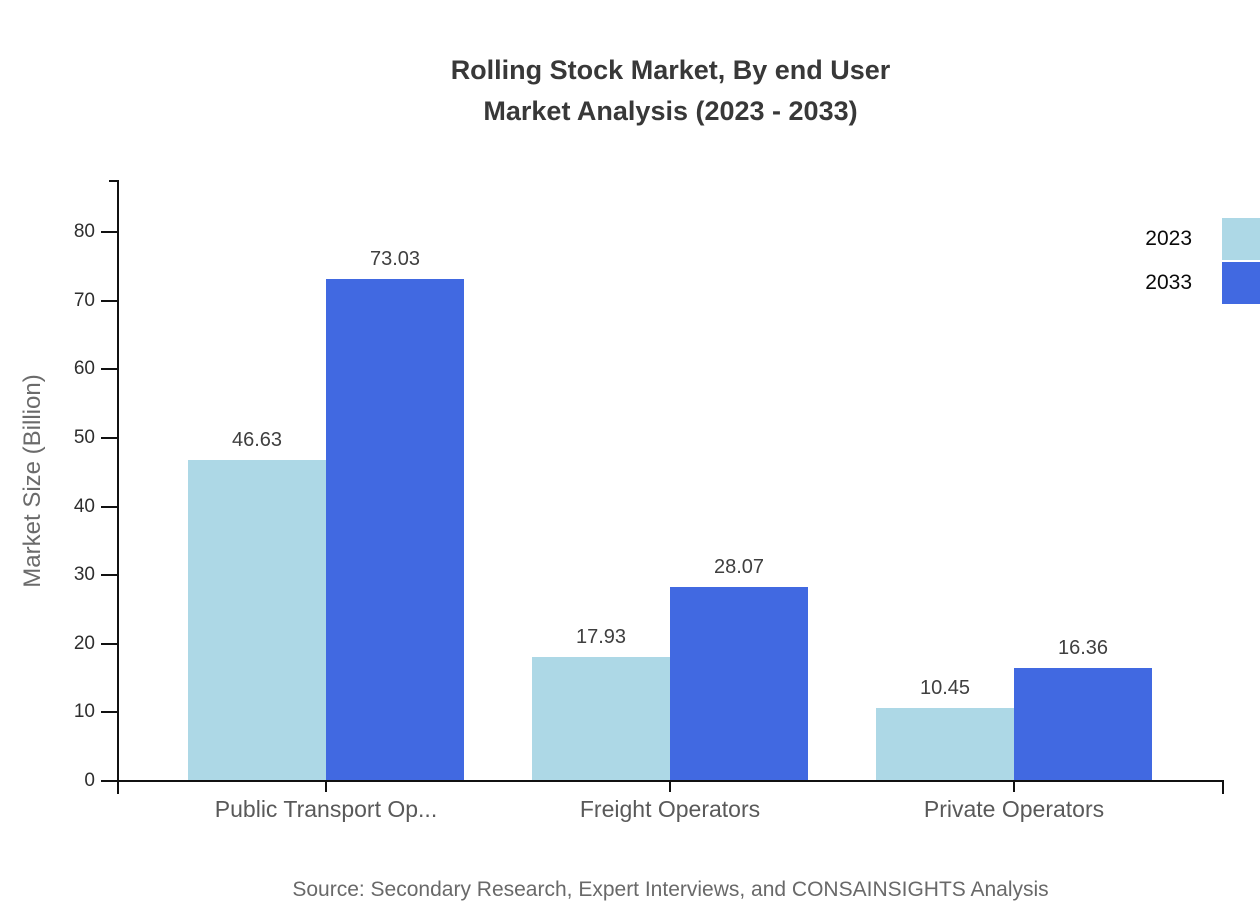 The height and width of the screenshot is (920, 1260). I want to click on bar-2023-freight-operators, so click(601, 718).